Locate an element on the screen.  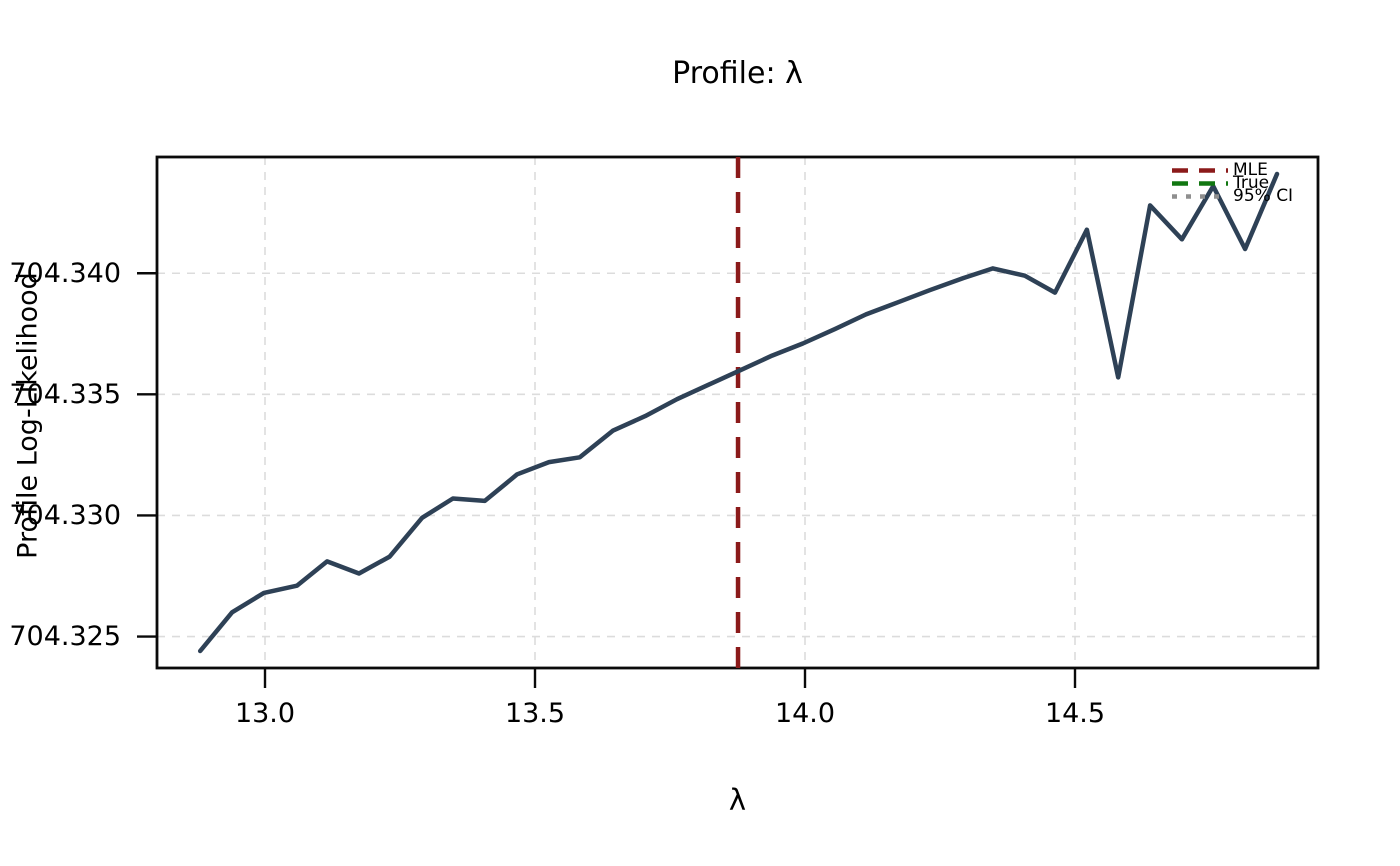
x-axis-label: λ is located at coordinates (737, 800).